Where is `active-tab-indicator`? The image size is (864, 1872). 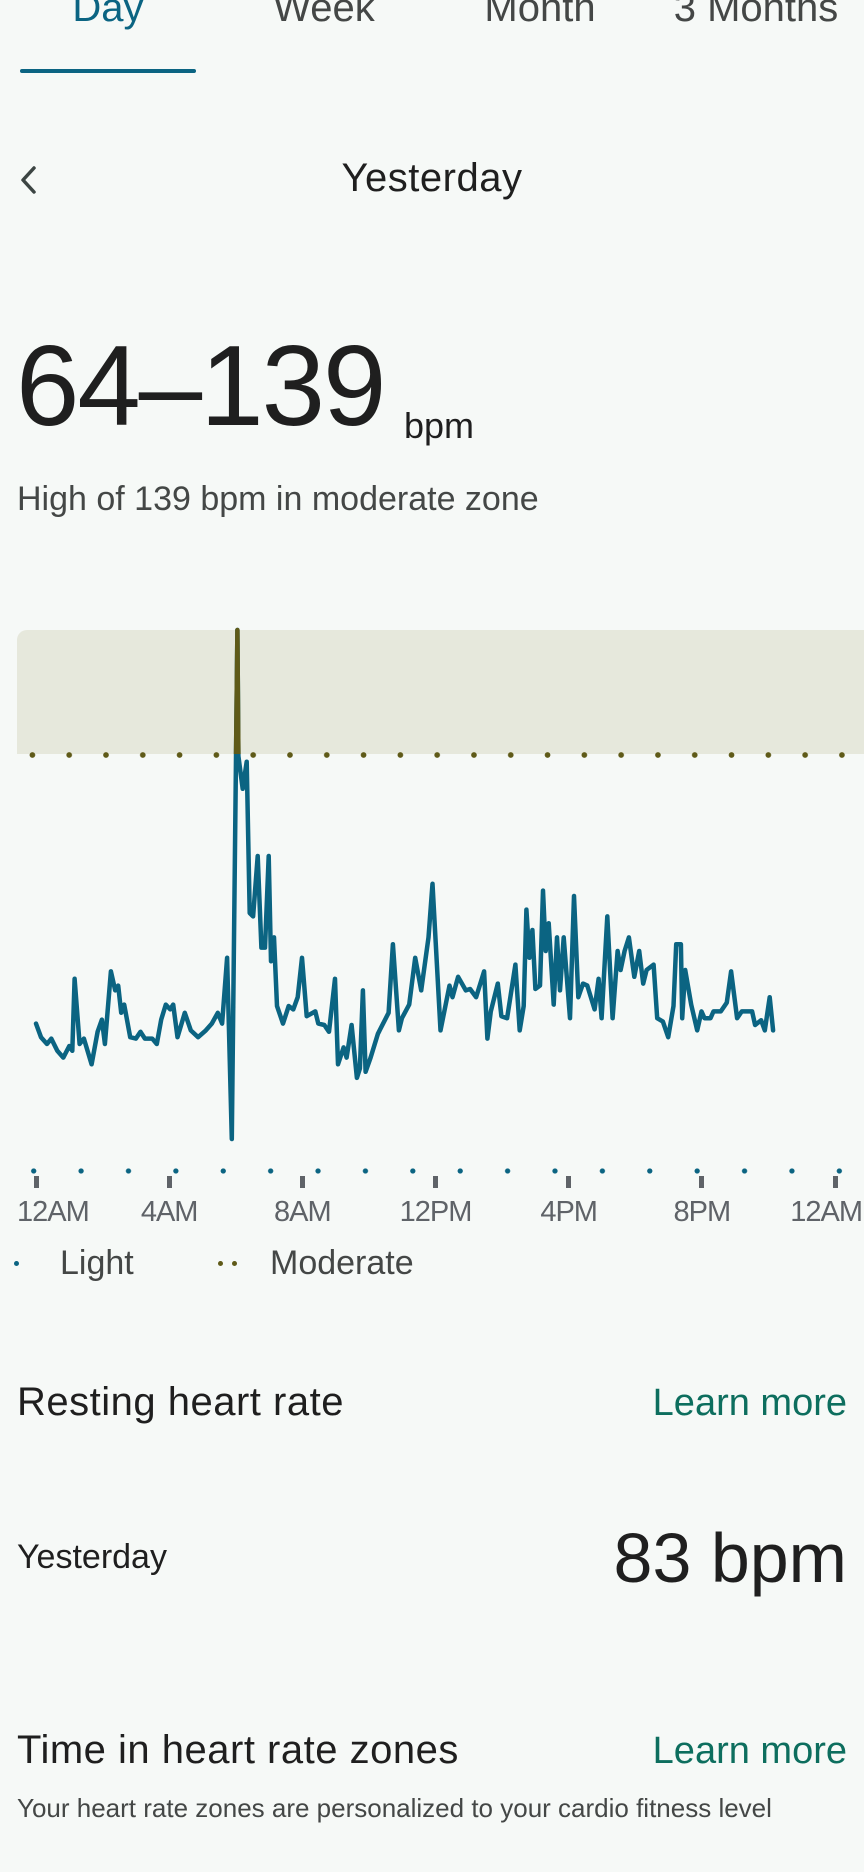 active-tab-indicator is located at coordinates (108, 71).